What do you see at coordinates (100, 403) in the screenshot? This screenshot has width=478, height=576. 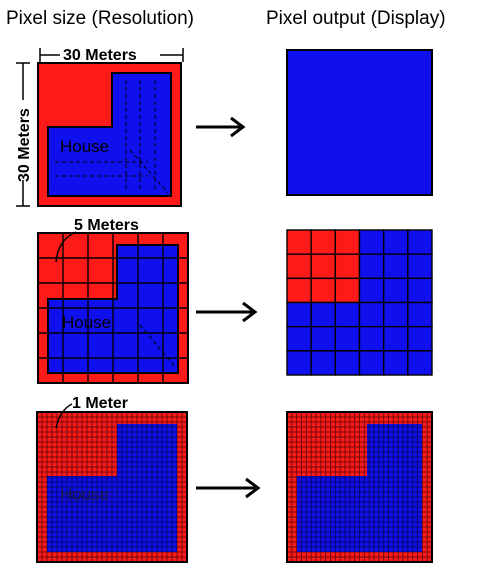 I see `scale-label-1m: 1 Meter` at bounding box center [100, 403].